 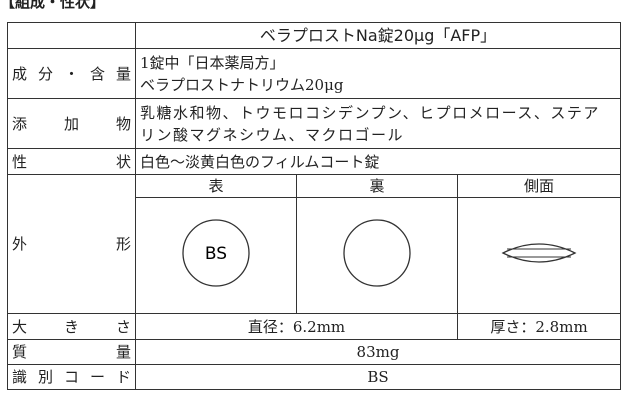 I want to click on front-view: BS, so click(x=216, y=252).